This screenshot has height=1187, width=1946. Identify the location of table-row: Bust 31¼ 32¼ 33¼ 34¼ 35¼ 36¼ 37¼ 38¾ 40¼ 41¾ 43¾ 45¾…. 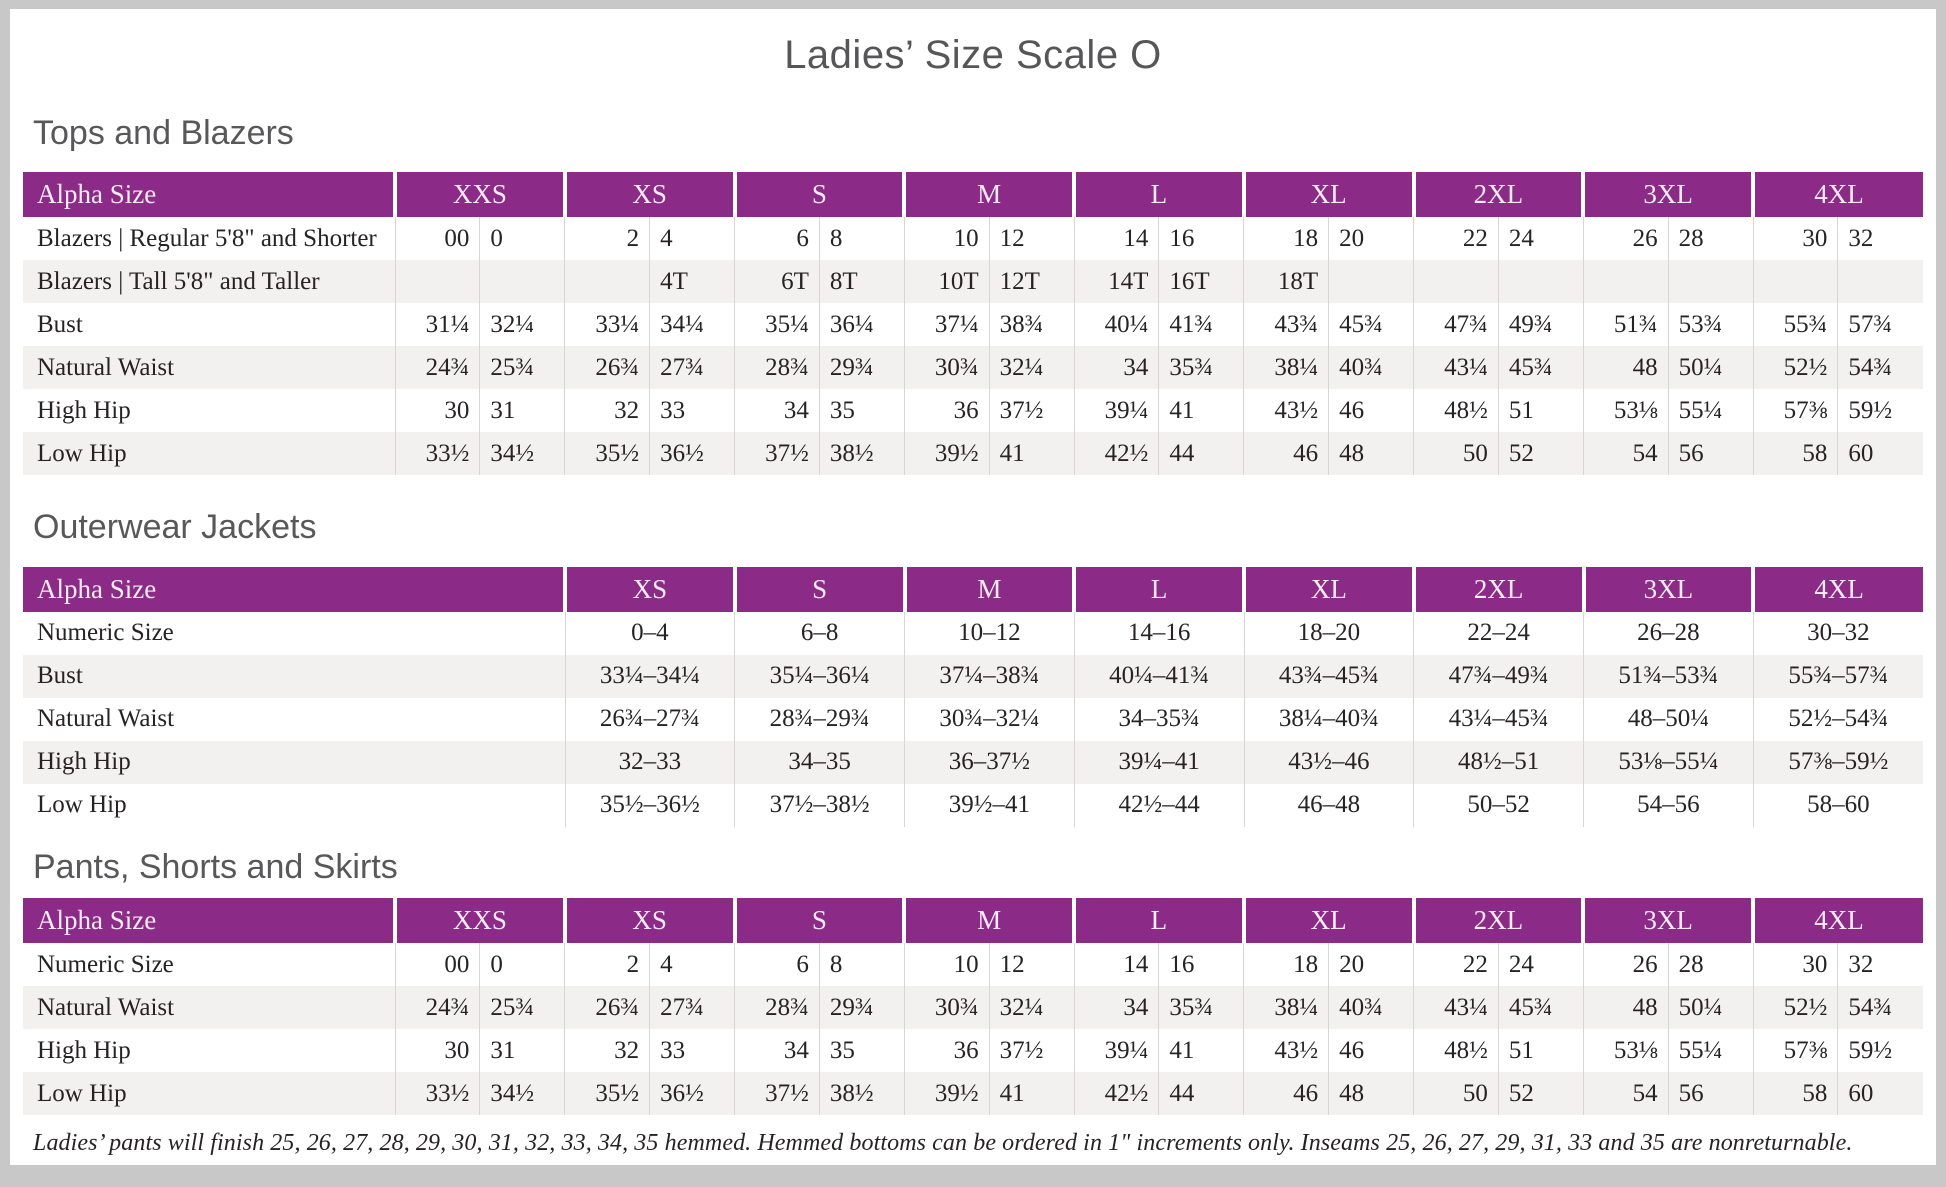
(973, 325).